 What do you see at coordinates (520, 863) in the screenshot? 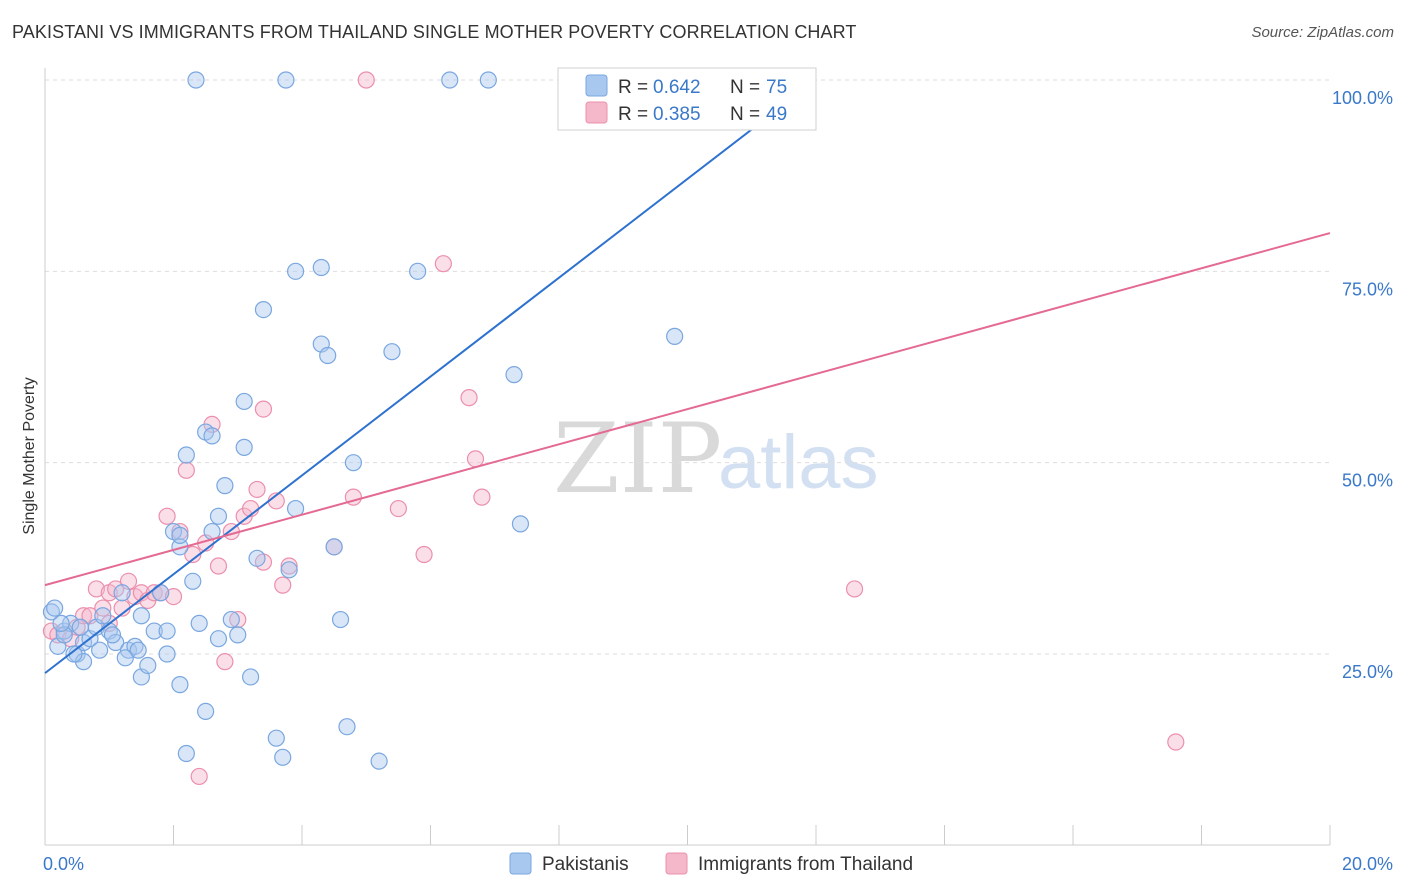
I see `legend-swatch-pakistanis` at bounding box center [520, 863].